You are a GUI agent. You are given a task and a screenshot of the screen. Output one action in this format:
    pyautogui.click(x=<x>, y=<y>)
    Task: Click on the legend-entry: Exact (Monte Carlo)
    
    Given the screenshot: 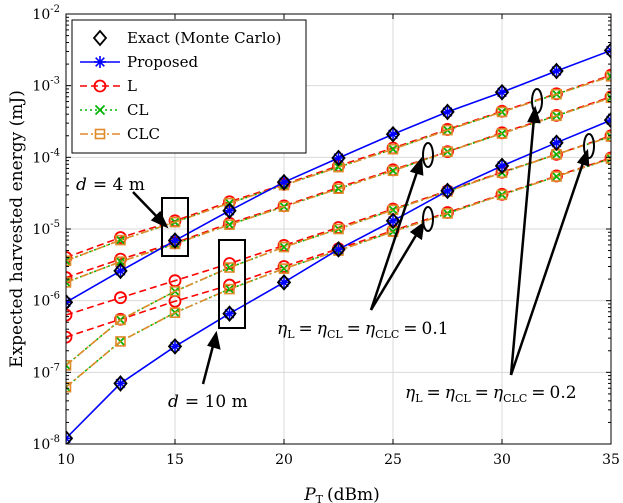 What is the action you would take?
    pyautogui.click(x=186, y=38)
    